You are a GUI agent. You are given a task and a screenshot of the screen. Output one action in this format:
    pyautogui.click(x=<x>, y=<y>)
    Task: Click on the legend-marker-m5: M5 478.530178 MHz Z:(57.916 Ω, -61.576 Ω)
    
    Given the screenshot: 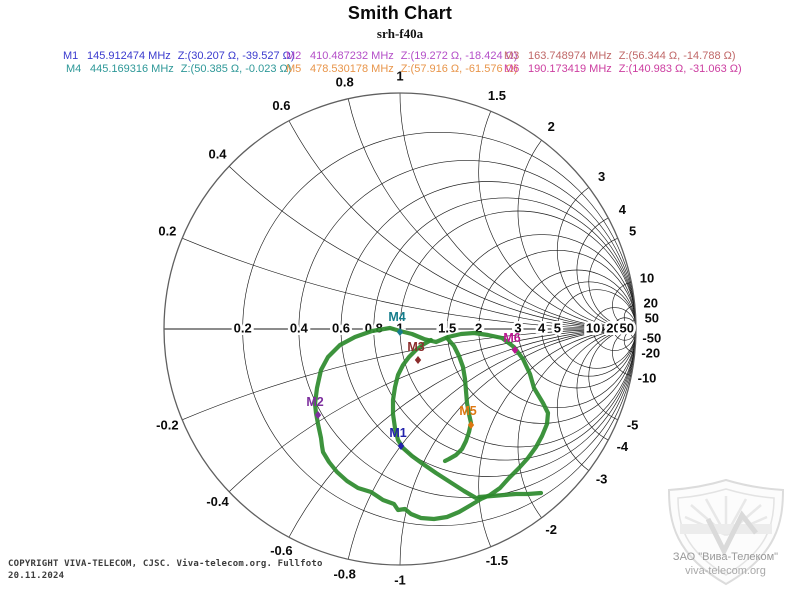 What is the action you would take?
    pyautogui.click(x=402, y=69)
    